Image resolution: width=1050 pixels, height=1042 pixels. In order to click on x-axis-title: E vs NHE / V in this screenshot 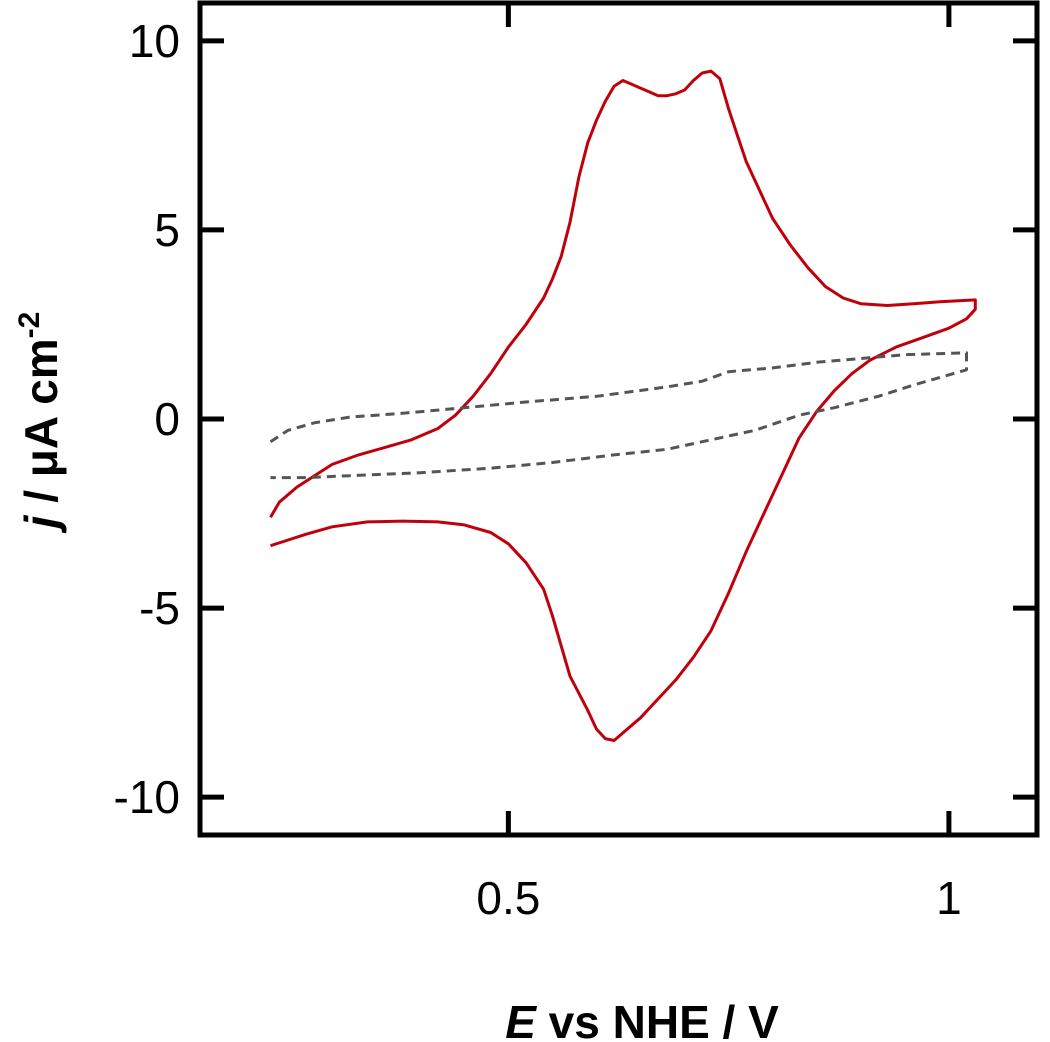, I will do `click(642, 1019)`.